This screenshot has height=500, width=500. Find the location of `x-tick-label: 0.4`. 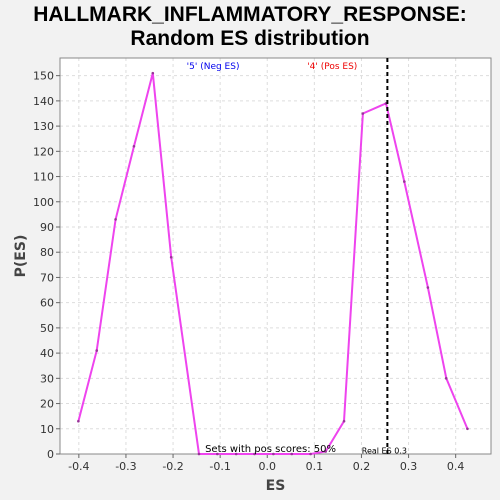

x-tick-label: 0.4 is located at coordinates (456, 466).